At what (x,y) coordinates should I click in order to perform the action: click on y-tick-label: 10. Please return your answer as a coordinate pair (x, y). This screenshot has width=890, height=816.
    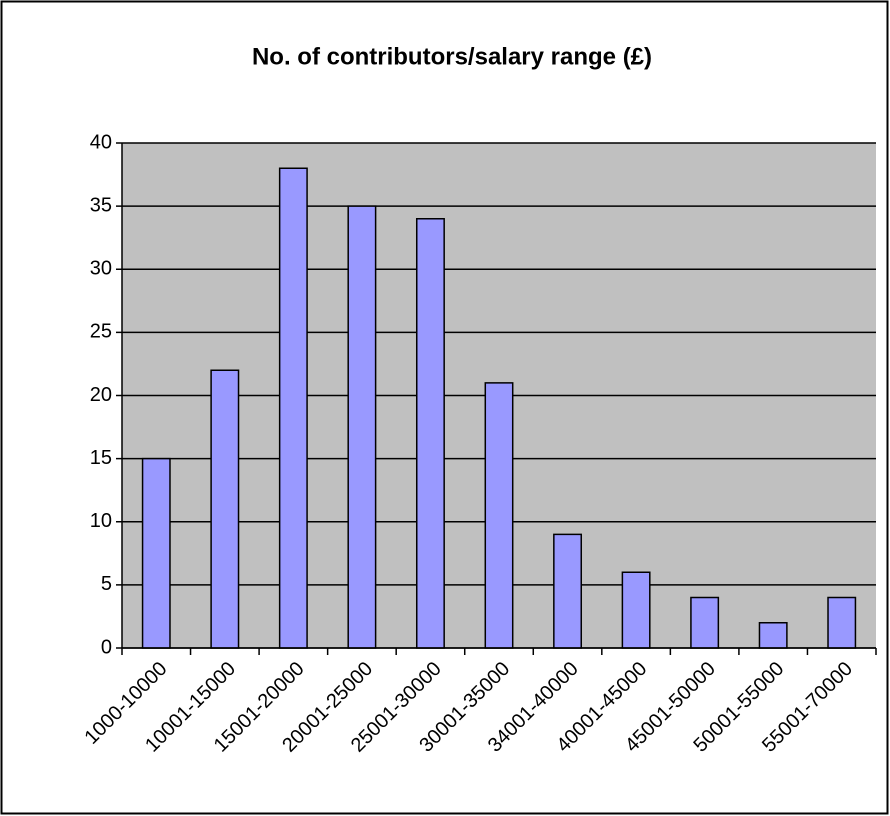
    Looking at the image, I should click on (101, 521).